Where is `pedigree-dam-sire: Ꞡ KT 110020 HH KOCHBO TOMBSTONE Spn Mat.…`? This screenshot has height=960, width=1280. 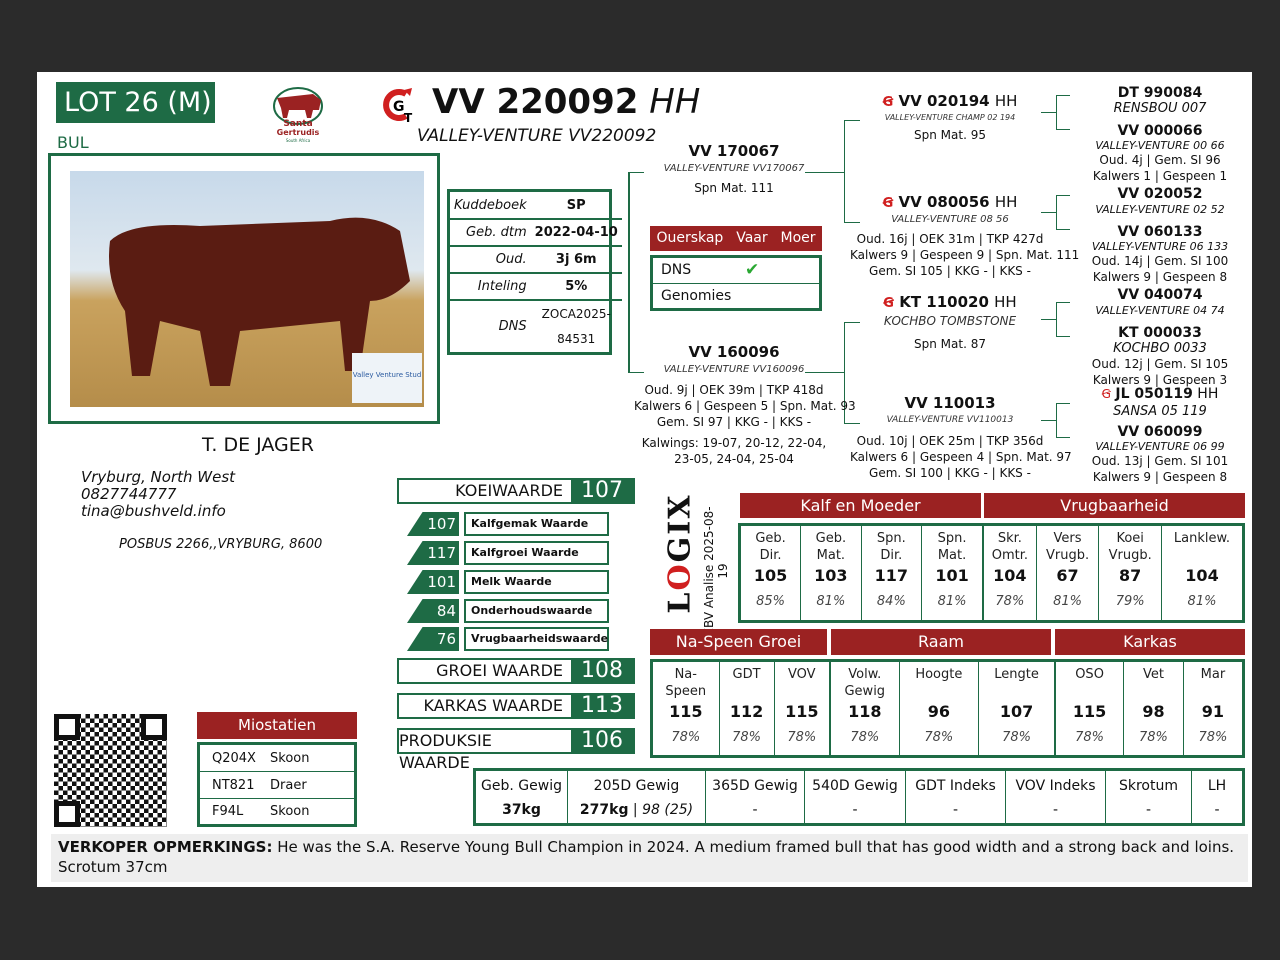 pedigree-dam-sire: Ꞡ KT 110020 HH KOCHBO TOMBSTONE Spn Mat.… is located at coordinates (950, 322).